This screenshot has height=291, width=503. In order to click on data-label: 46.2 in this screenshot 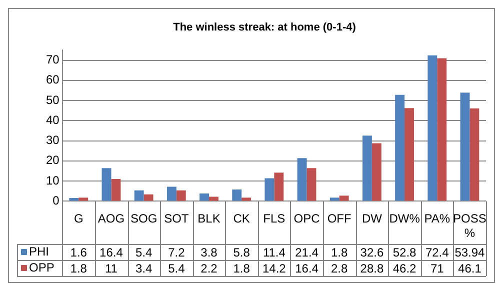, I will do `click(404, 268)`.